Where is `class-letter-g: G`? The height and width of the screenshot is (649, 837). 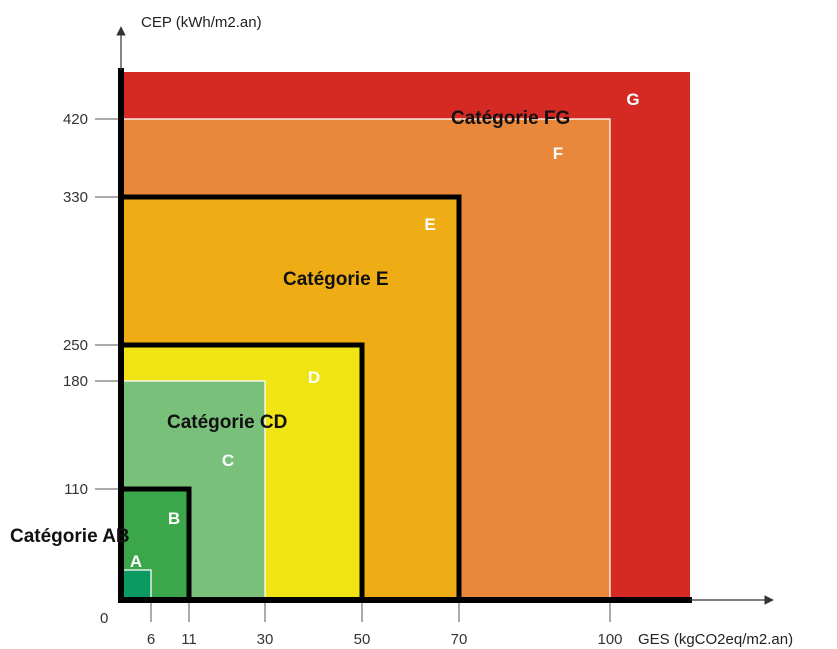
class-letter-g: G is located at coordinates (632, 99).